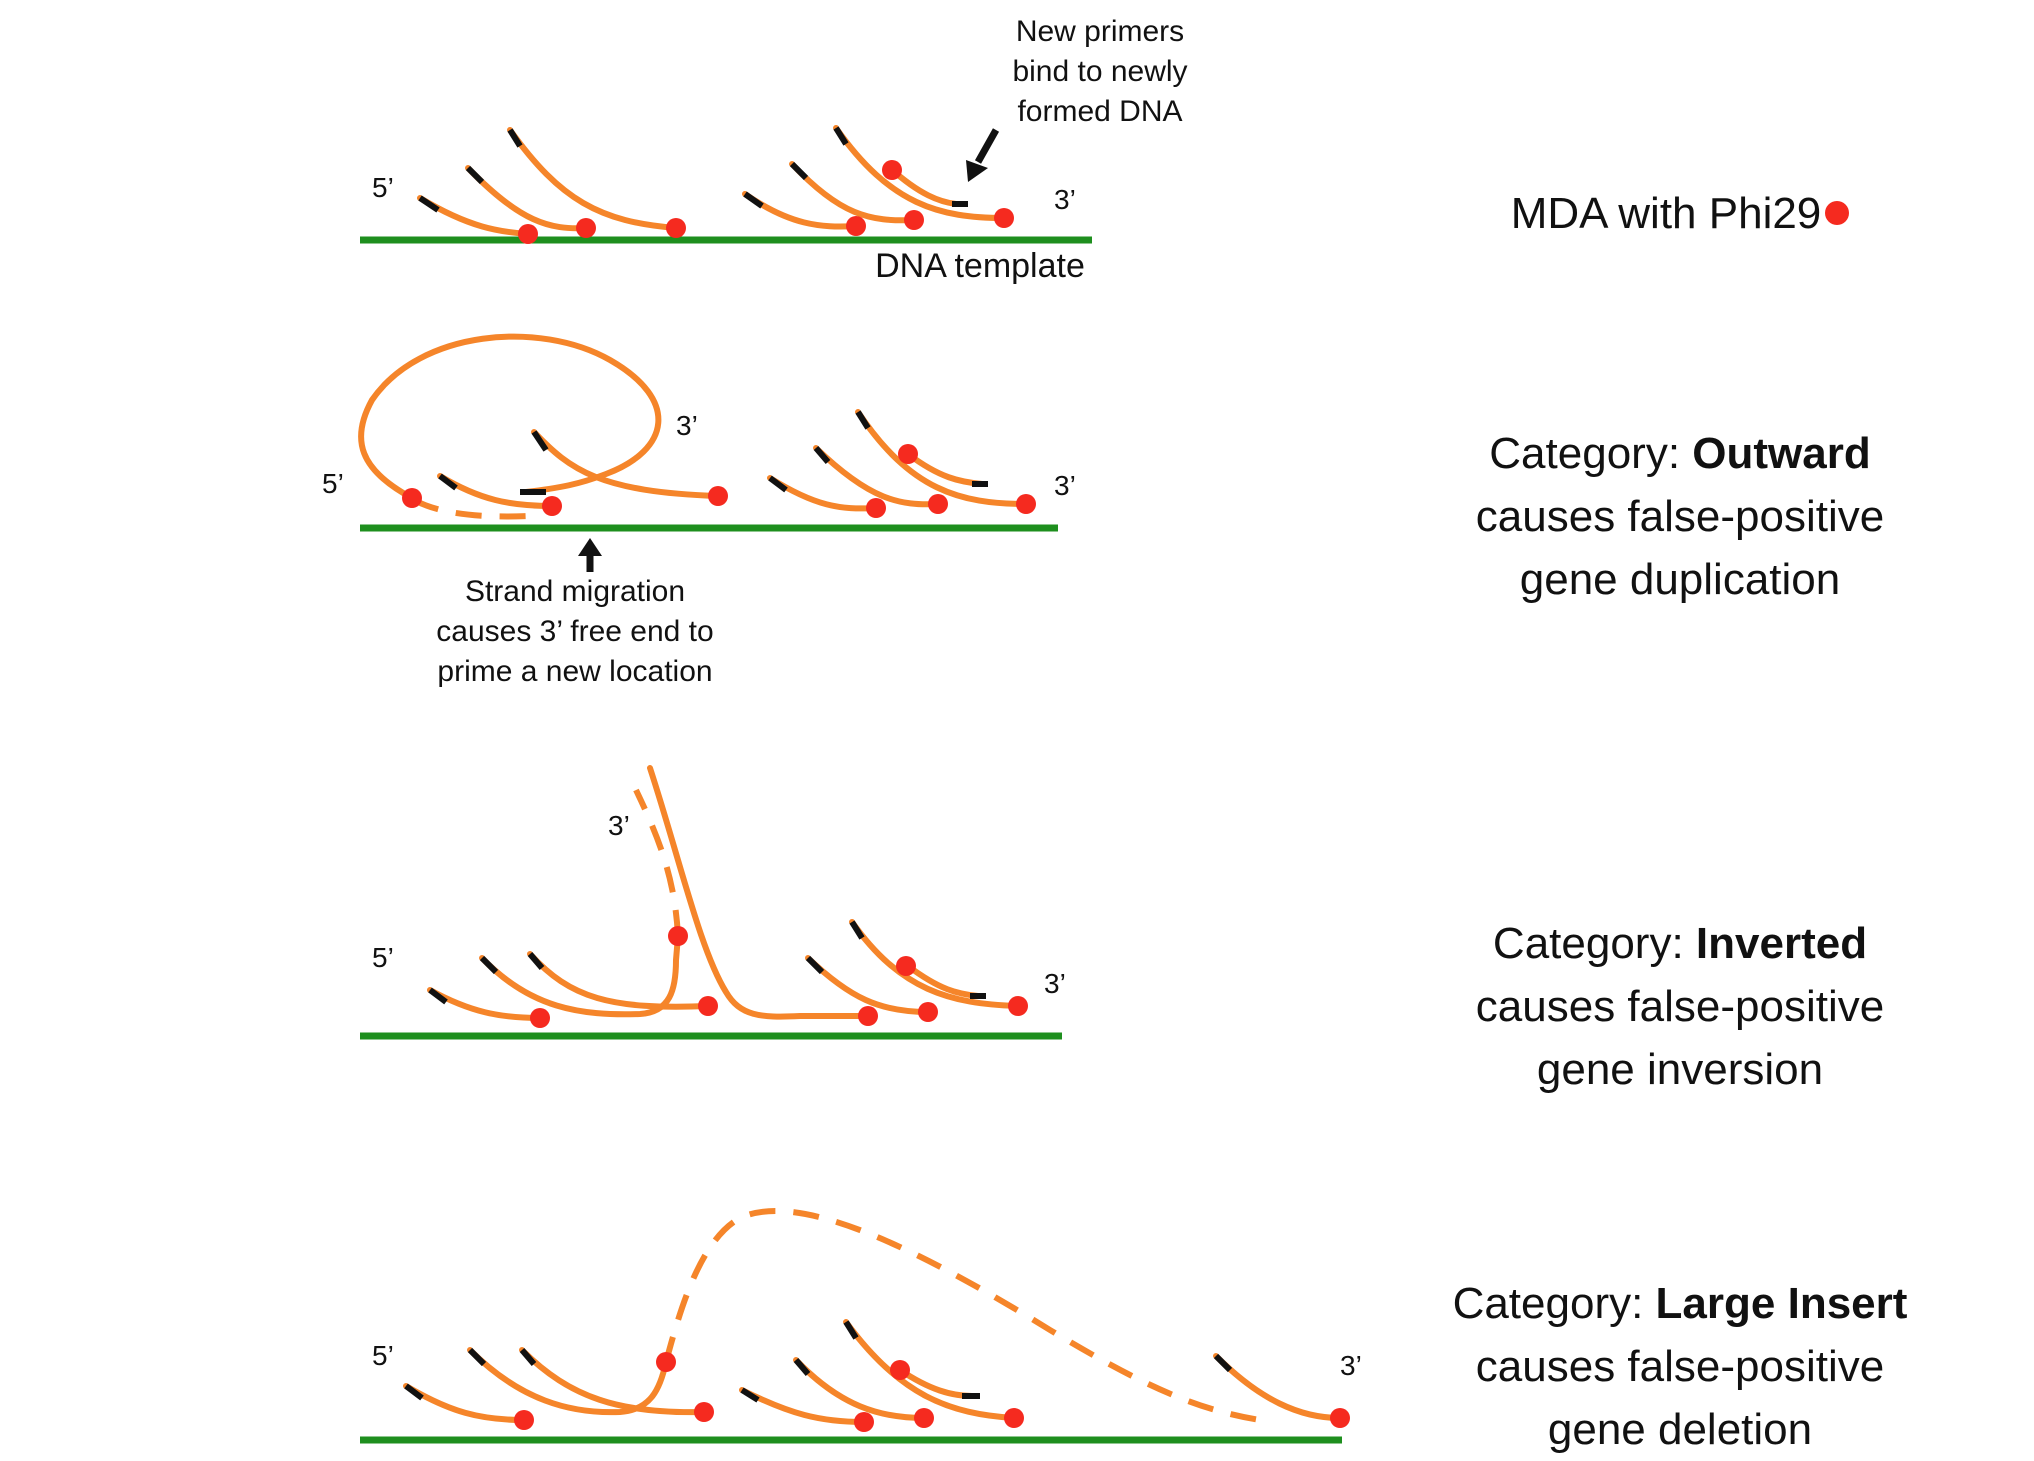 The image size is (2034, 1461). What do you see at coordinates (1100, 111) in the screenshot?
I see `primer-note-line: formed DNA` at bounding box center [1100, 111].